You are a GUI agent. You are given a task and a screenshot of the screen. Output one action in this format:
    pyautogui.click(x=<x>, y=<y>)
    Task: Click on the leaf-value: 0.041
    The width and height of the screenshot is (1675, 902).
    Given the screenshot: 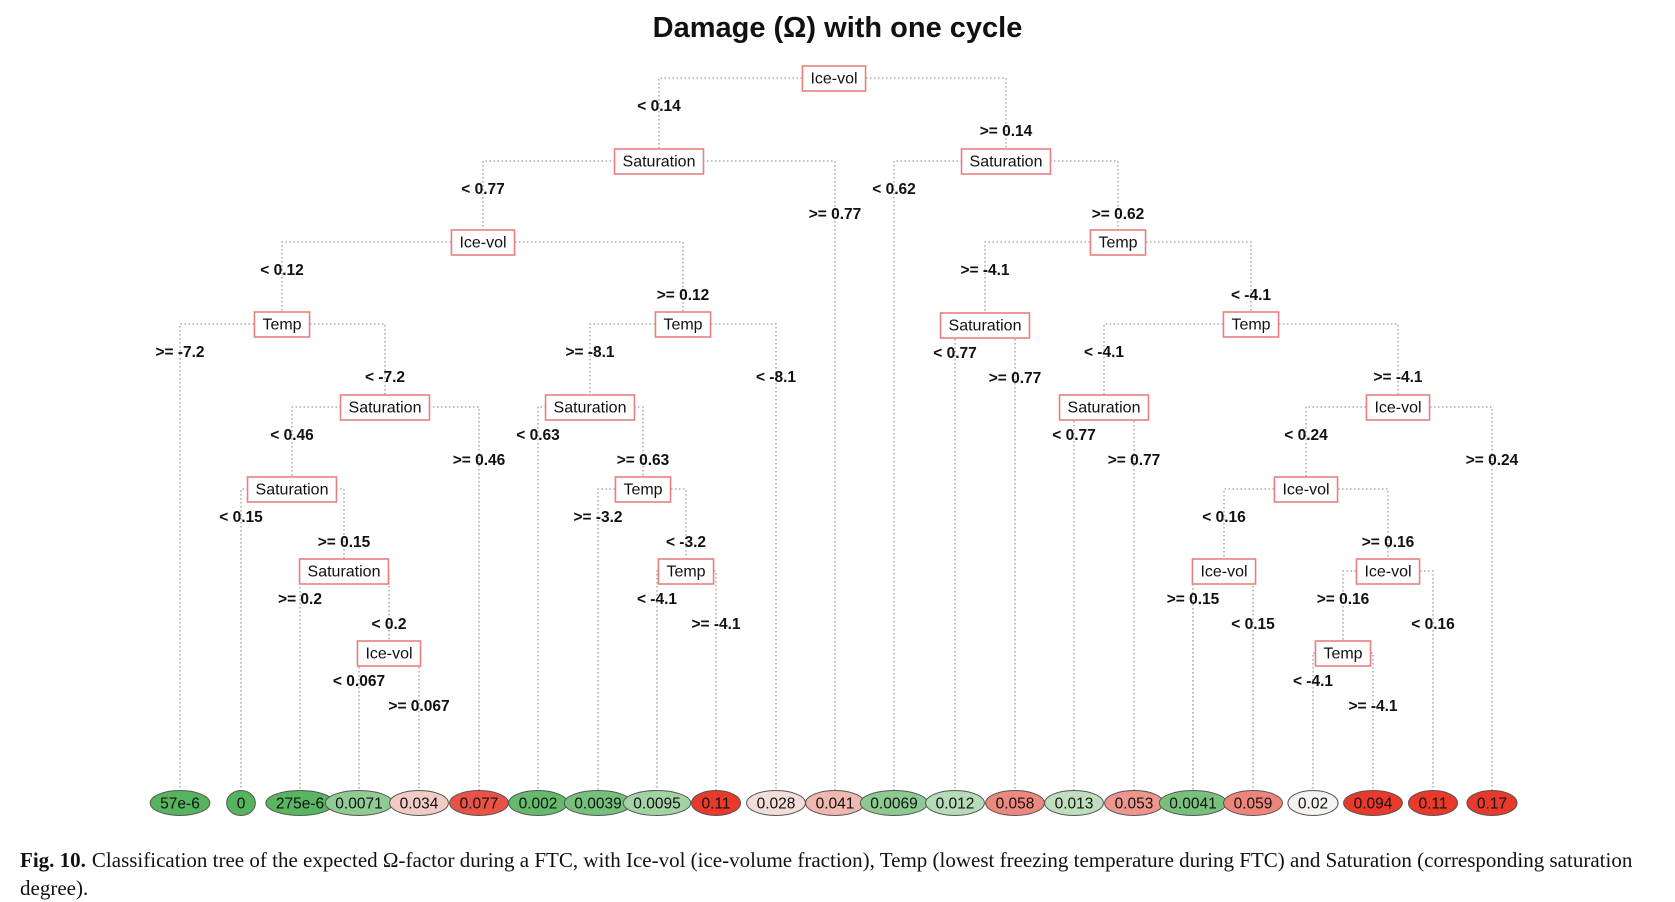 What is the action you would take?
    pyautogui.click(x=835, y=804)
    